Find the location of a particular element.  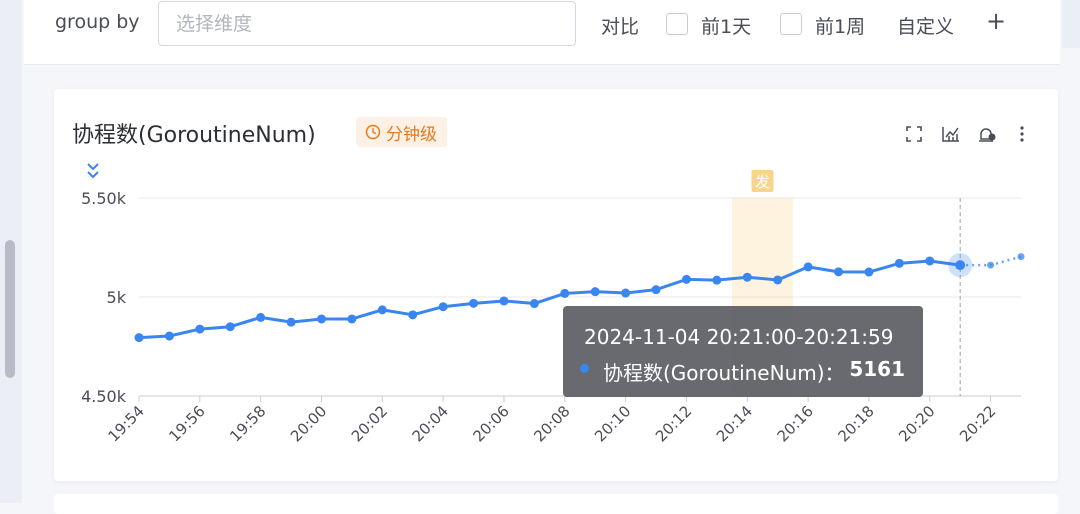

left-rail is located at coordinates (11, 251).